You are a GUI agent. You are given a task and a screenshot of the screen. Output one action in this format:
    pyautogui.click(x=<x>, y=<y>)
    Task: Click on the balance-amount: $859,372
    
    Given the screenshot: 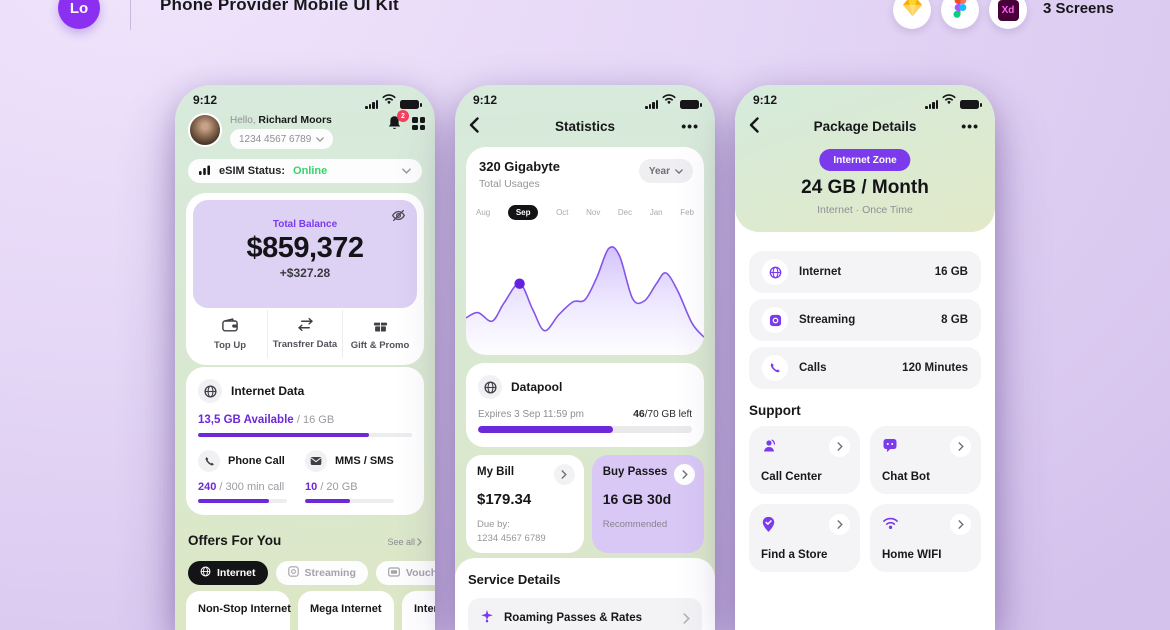 What is the action you would take?
    pyautogui.click(x=305, y=248)
    